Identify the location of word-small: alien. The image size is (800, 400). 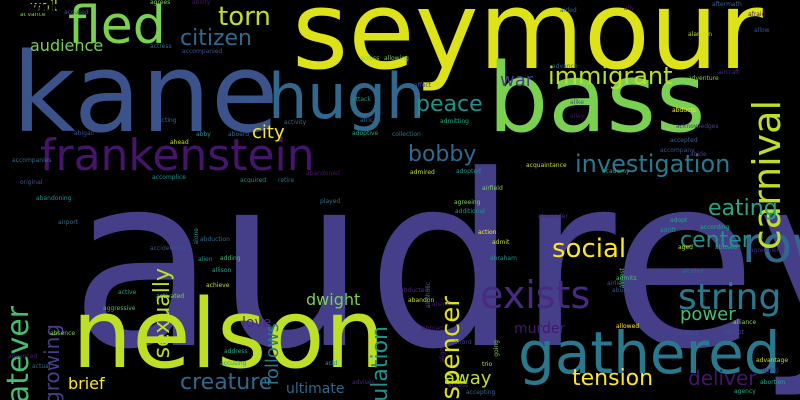
(205, 259).